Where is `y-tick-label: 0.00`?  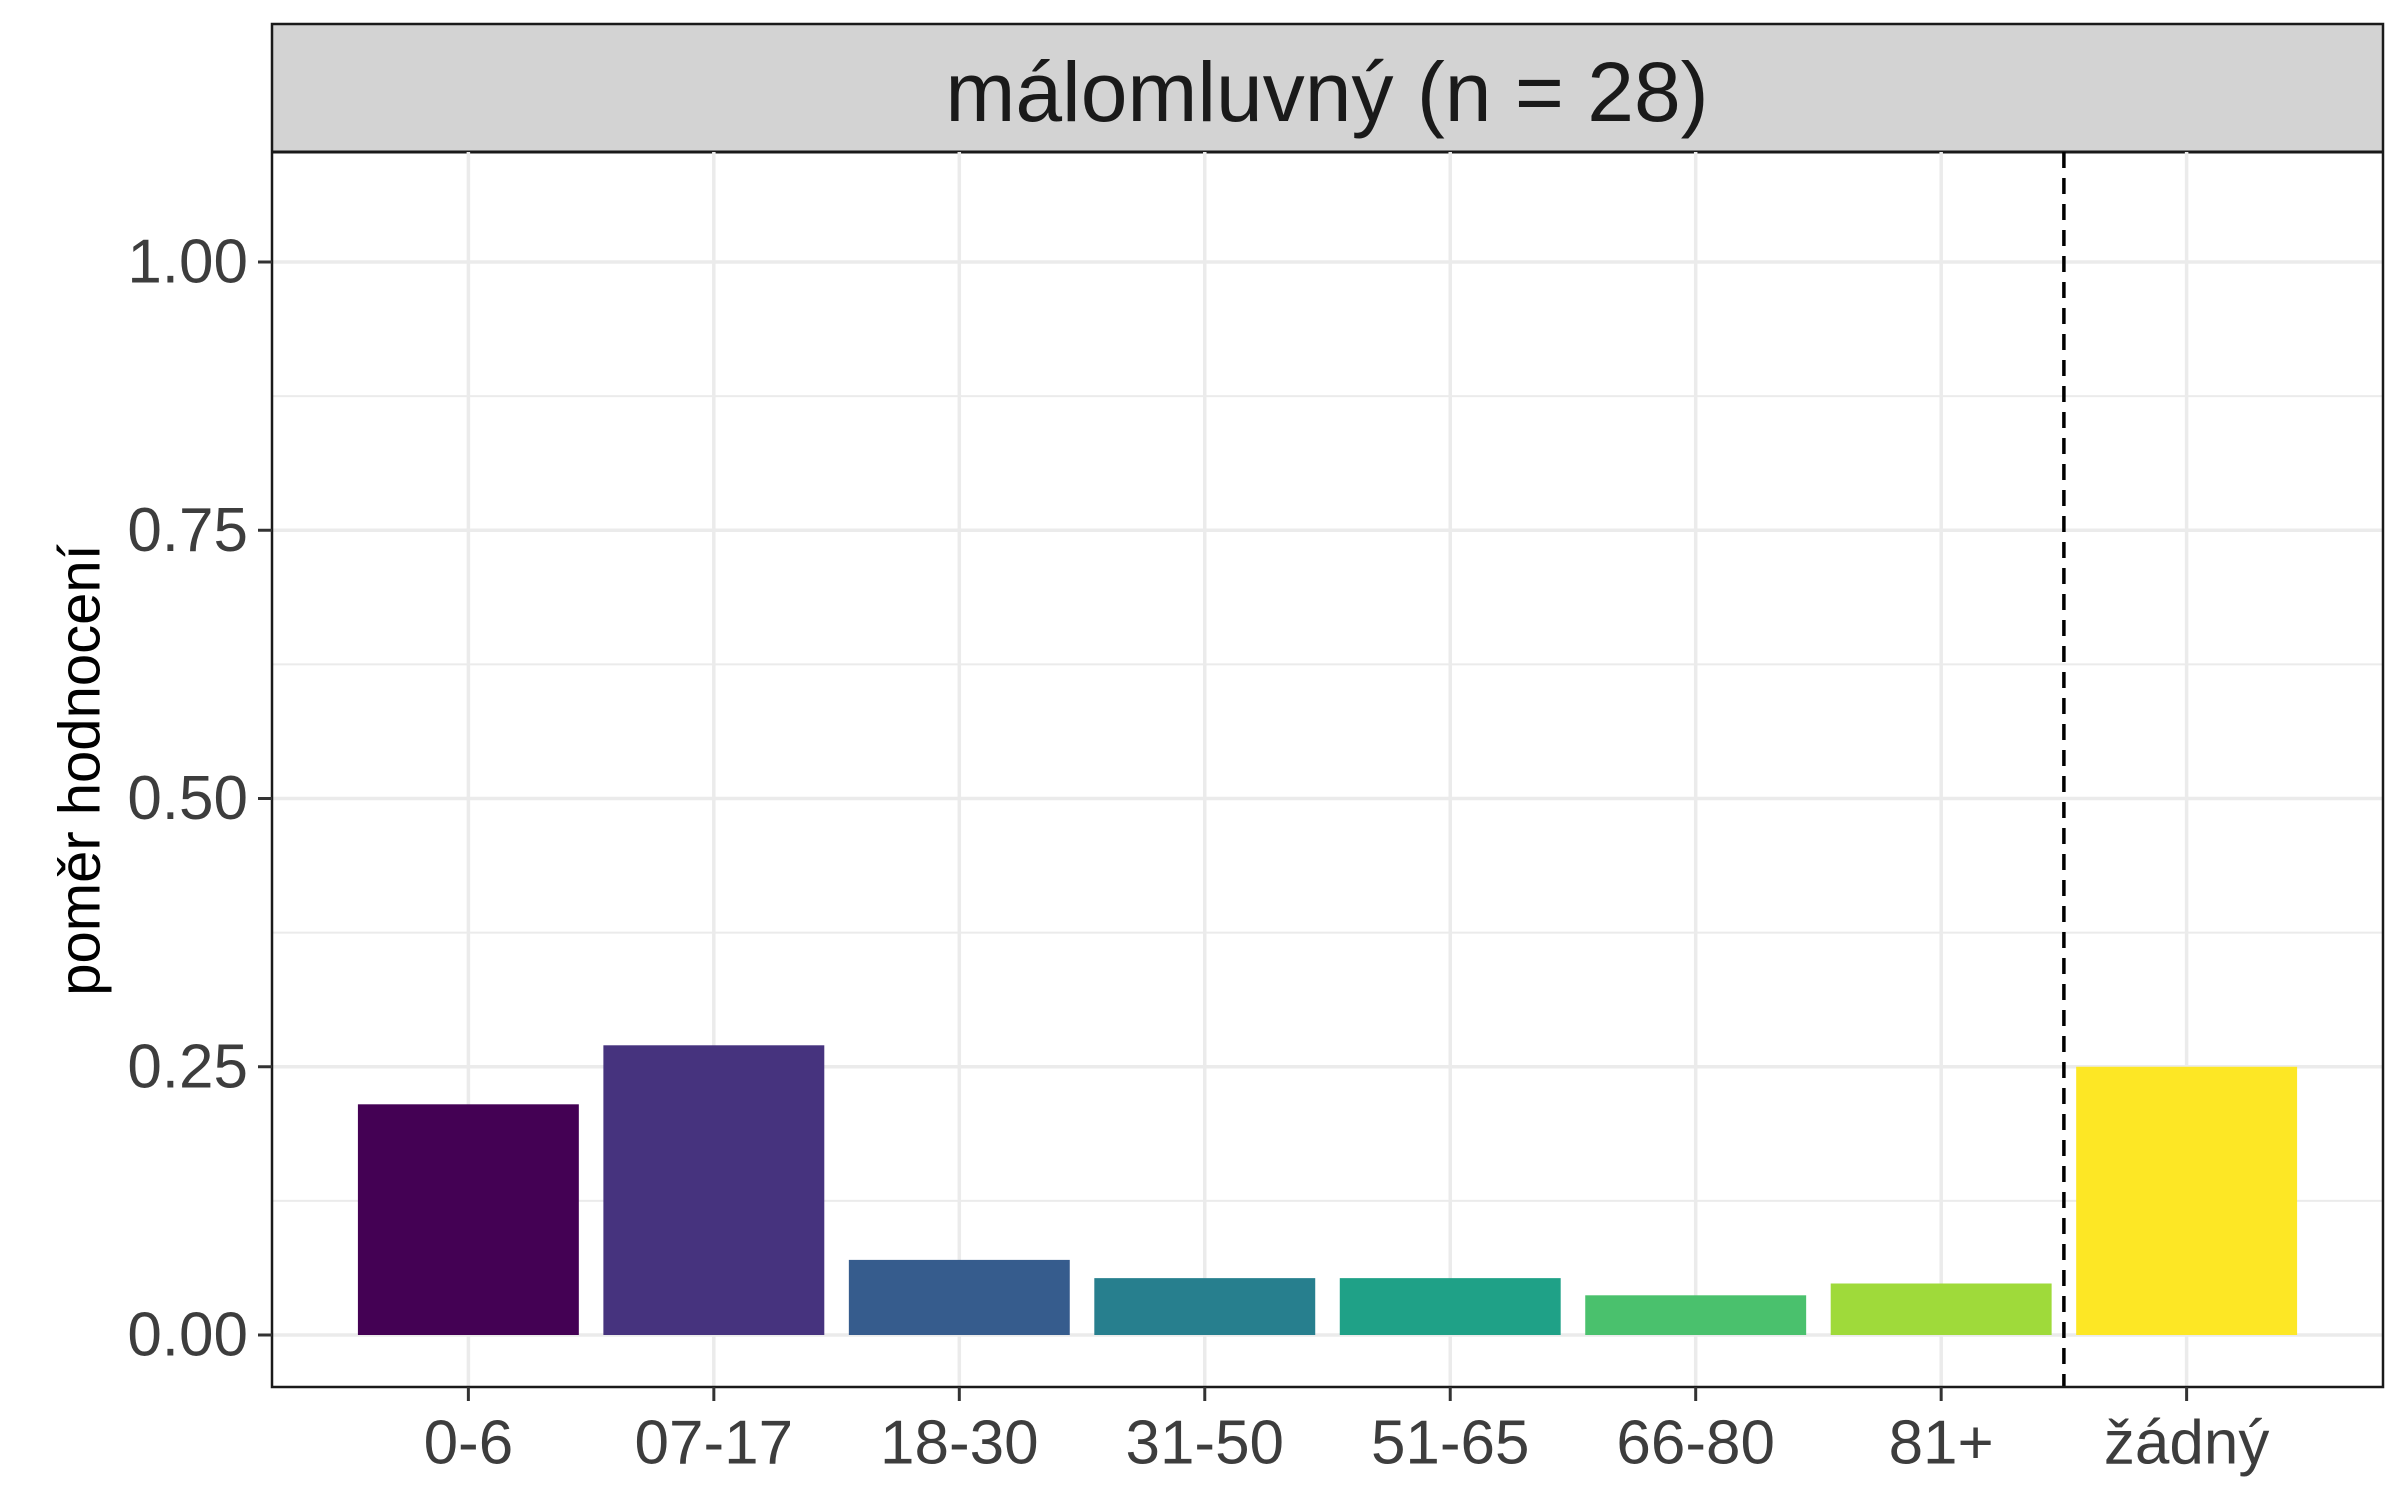
y-tick-label: 0.00 is located at coordinates (187, 1335).